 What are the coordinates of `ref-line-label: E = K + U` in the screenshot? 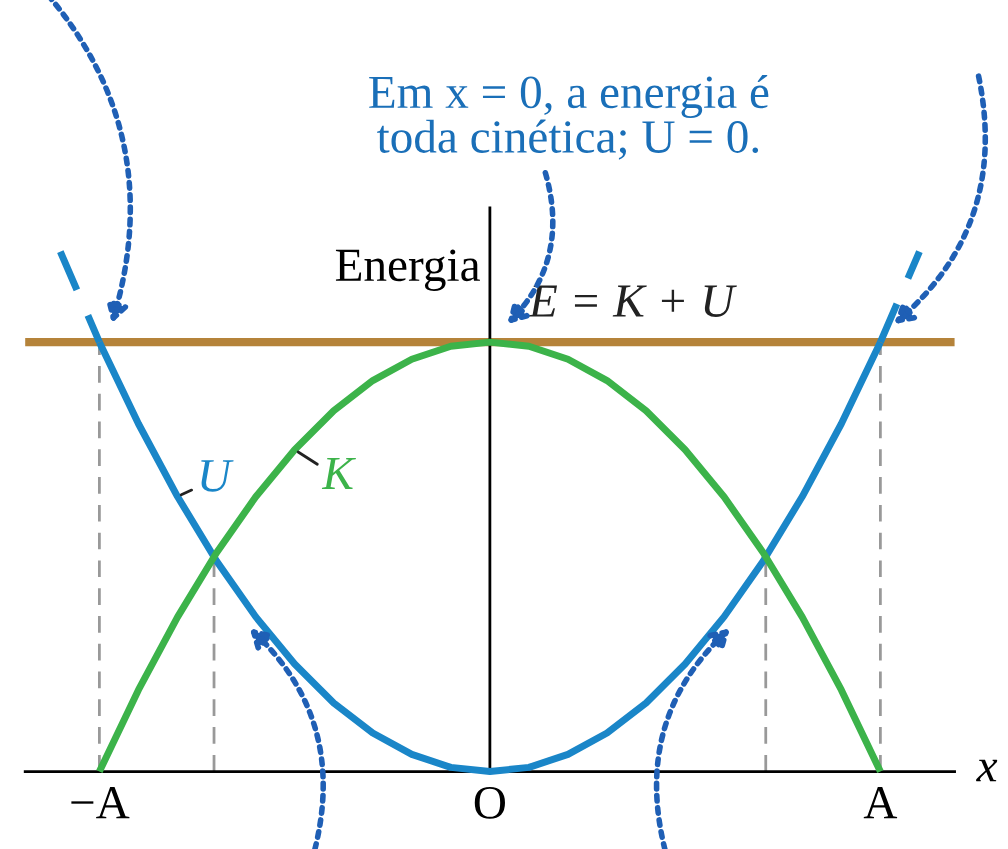 It's located at (632, 301).